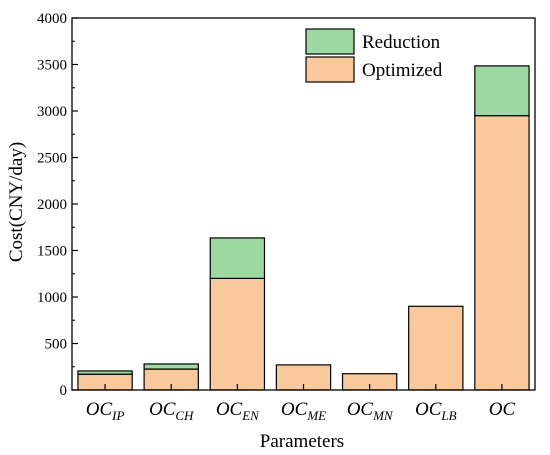 This screenshot has height=455, width=550. Describe the element at coordinates (303, 411) in the screenshot. I see `x-tick-label-3: OCME` at that location.